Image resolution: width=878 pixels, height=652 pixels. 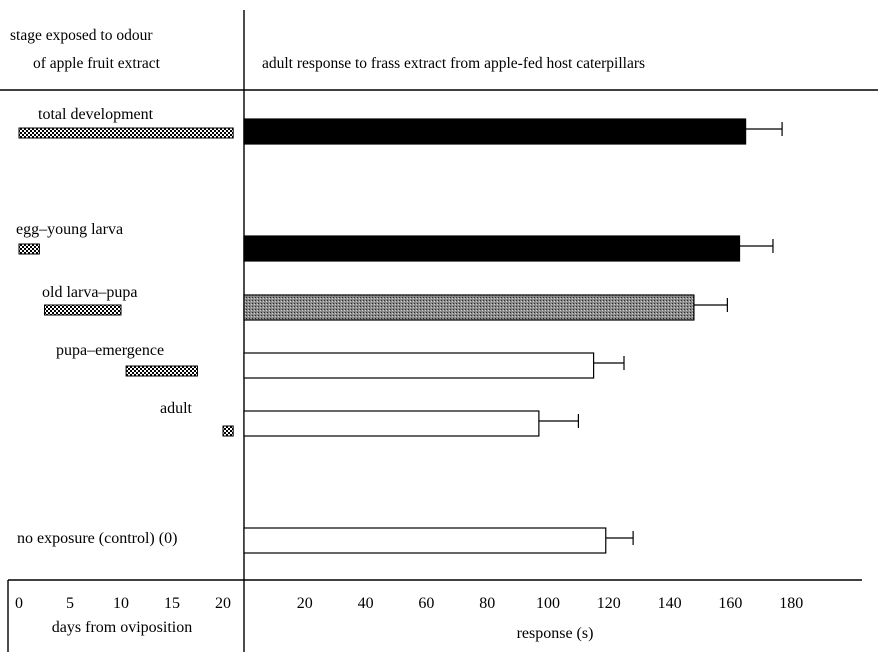 I want to click on left-tick-labels: 0 5 10 15 20, so click(x=123, y=603).